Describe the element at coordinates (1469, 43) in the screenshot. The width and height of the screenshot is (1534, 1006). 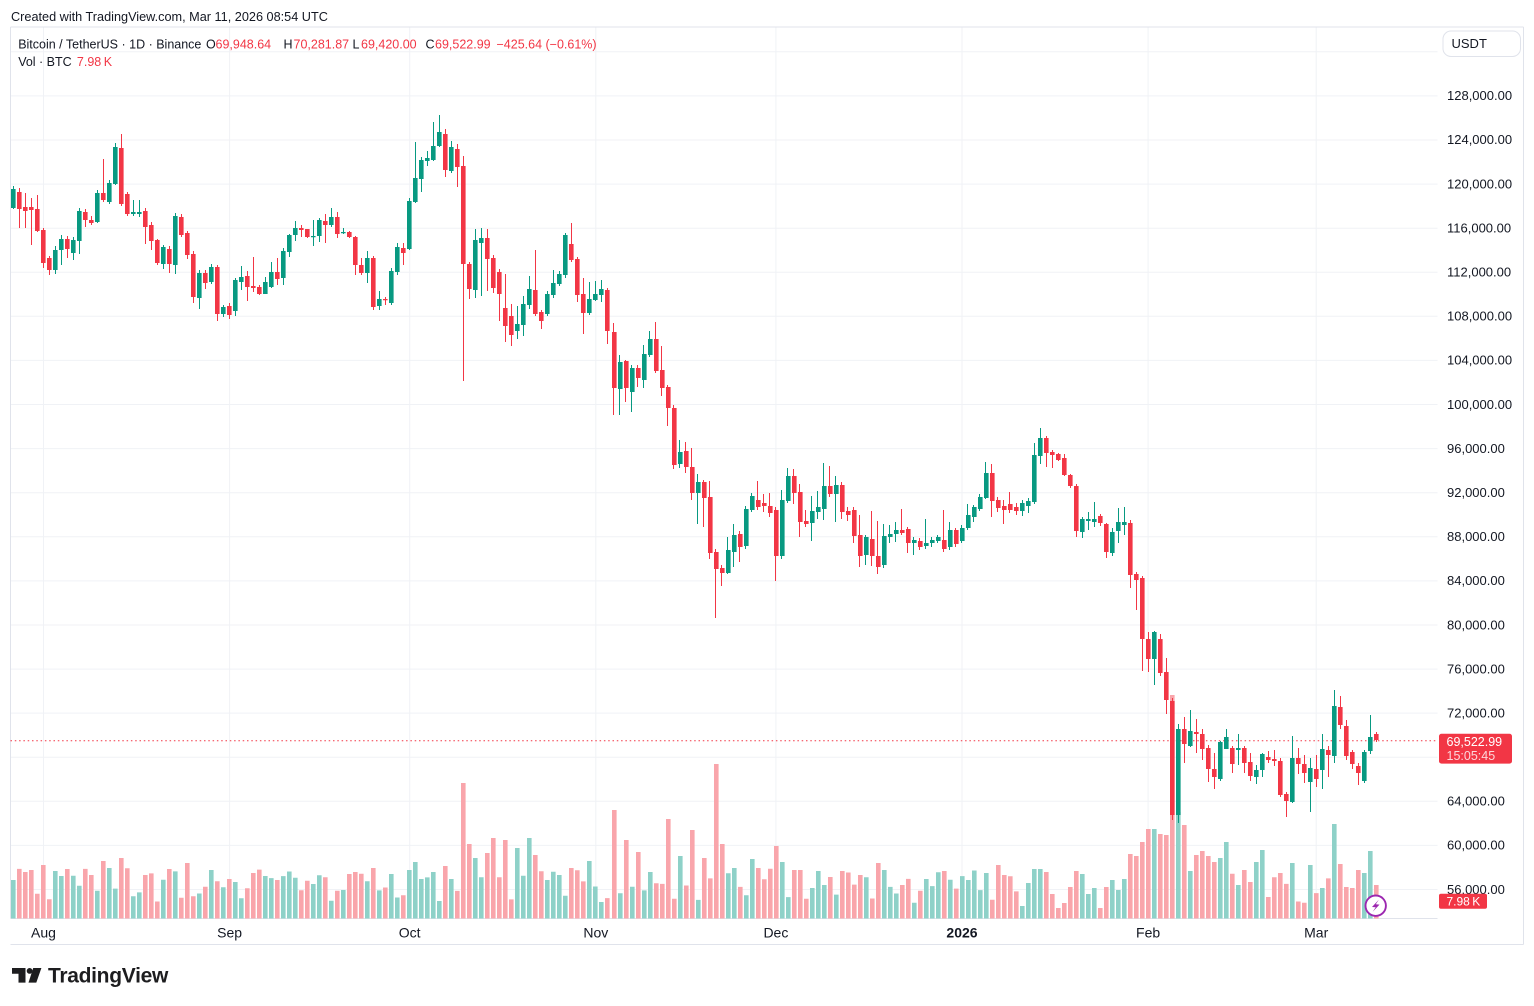
I see `svg-text: USDT` at that location.